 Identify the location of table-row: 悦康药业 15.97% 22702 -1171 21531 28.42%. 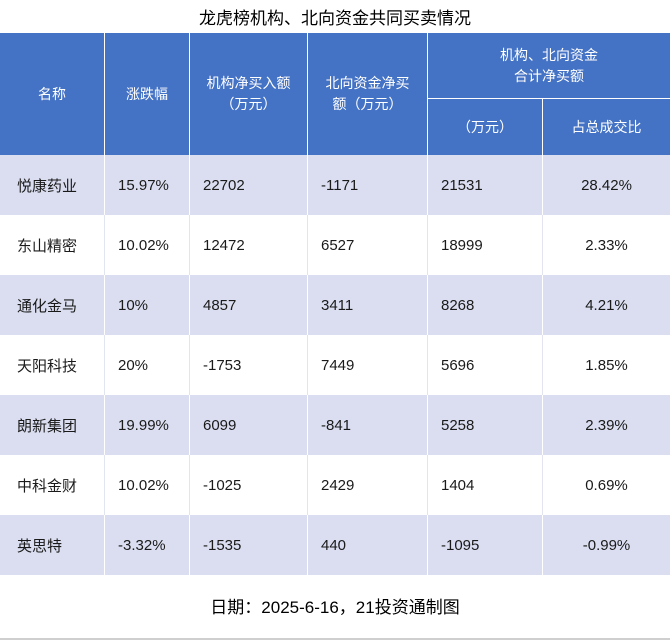
(335, 185).